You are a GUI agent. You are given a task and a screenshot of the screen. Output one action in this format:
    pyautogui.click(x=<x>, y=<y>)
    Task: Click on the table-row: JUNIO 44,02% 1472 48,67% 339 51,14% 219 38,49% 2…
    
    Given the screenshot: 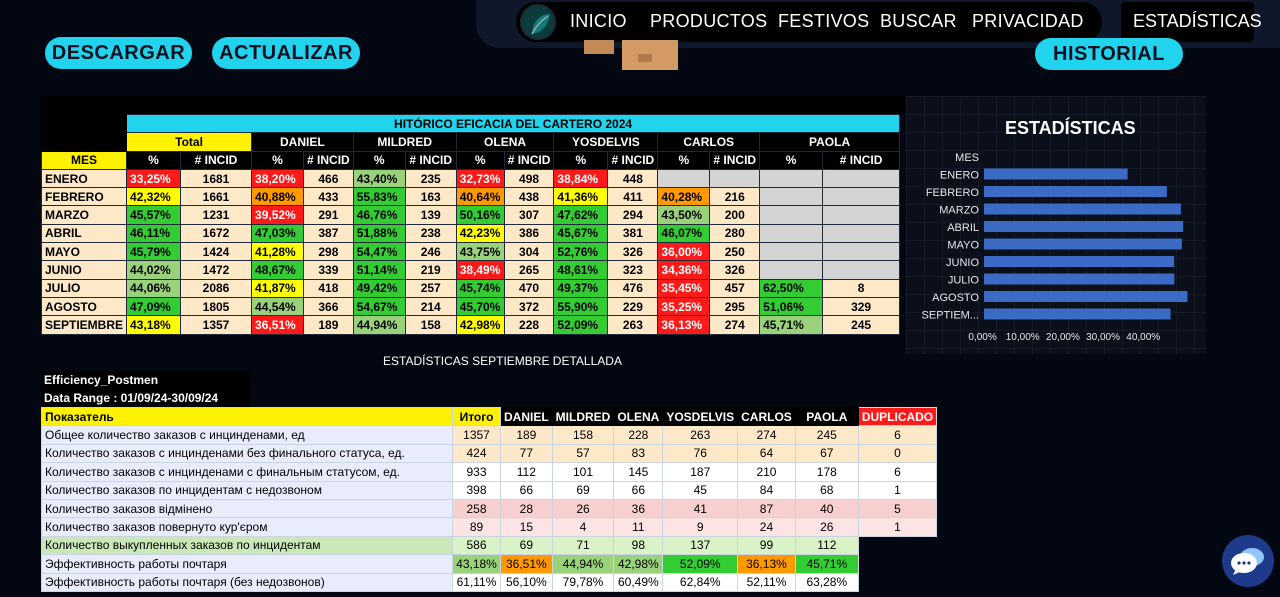 What is the action you would take?
    pyautogui.click(x=470, y=270)
    